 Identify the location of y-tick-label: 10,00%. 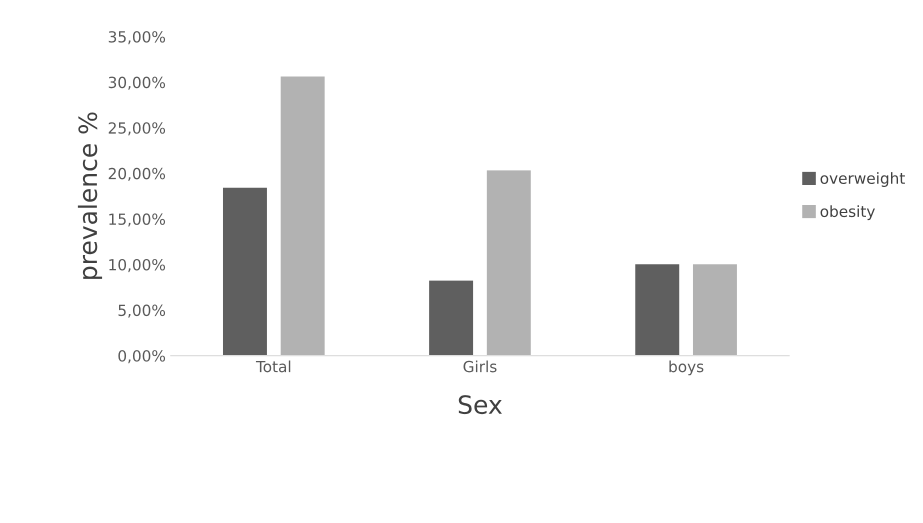
(137, 265).